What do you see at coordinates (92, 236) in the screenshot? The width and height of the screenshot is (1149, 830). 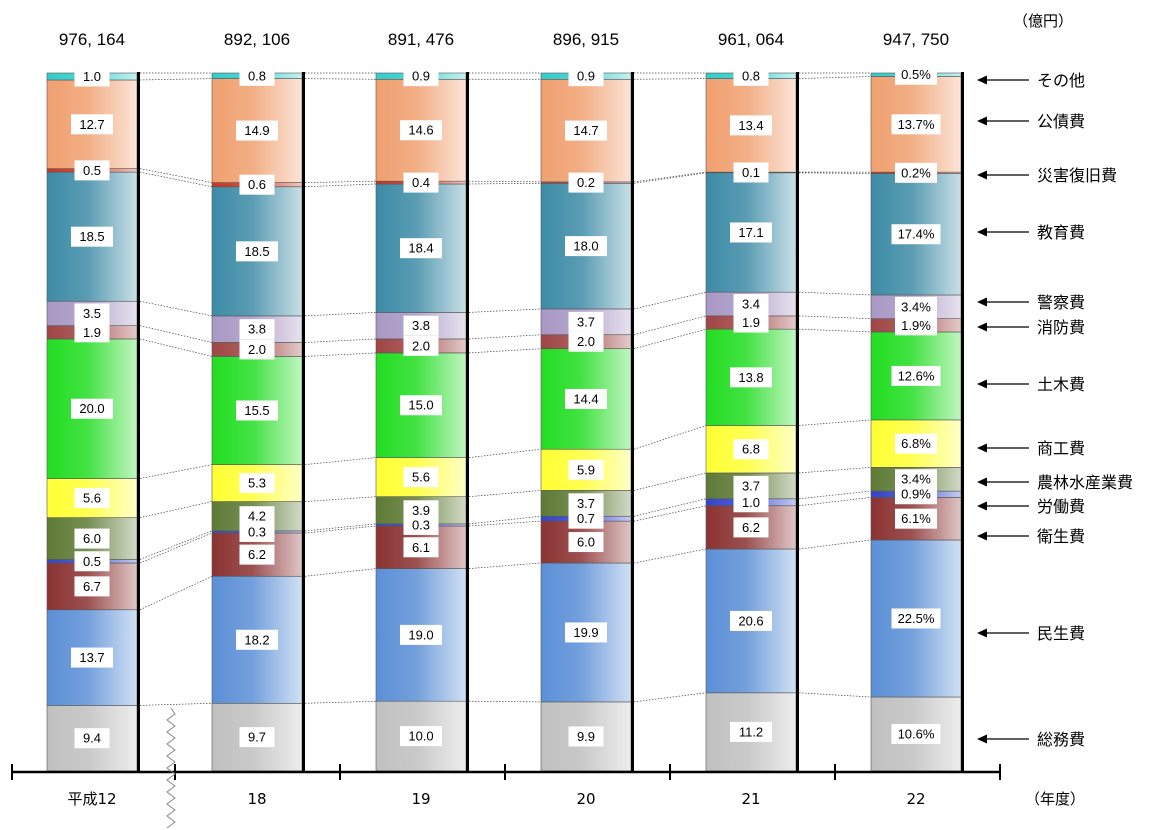 I see `data-label: 18.5` at bounding box center [92, 236].